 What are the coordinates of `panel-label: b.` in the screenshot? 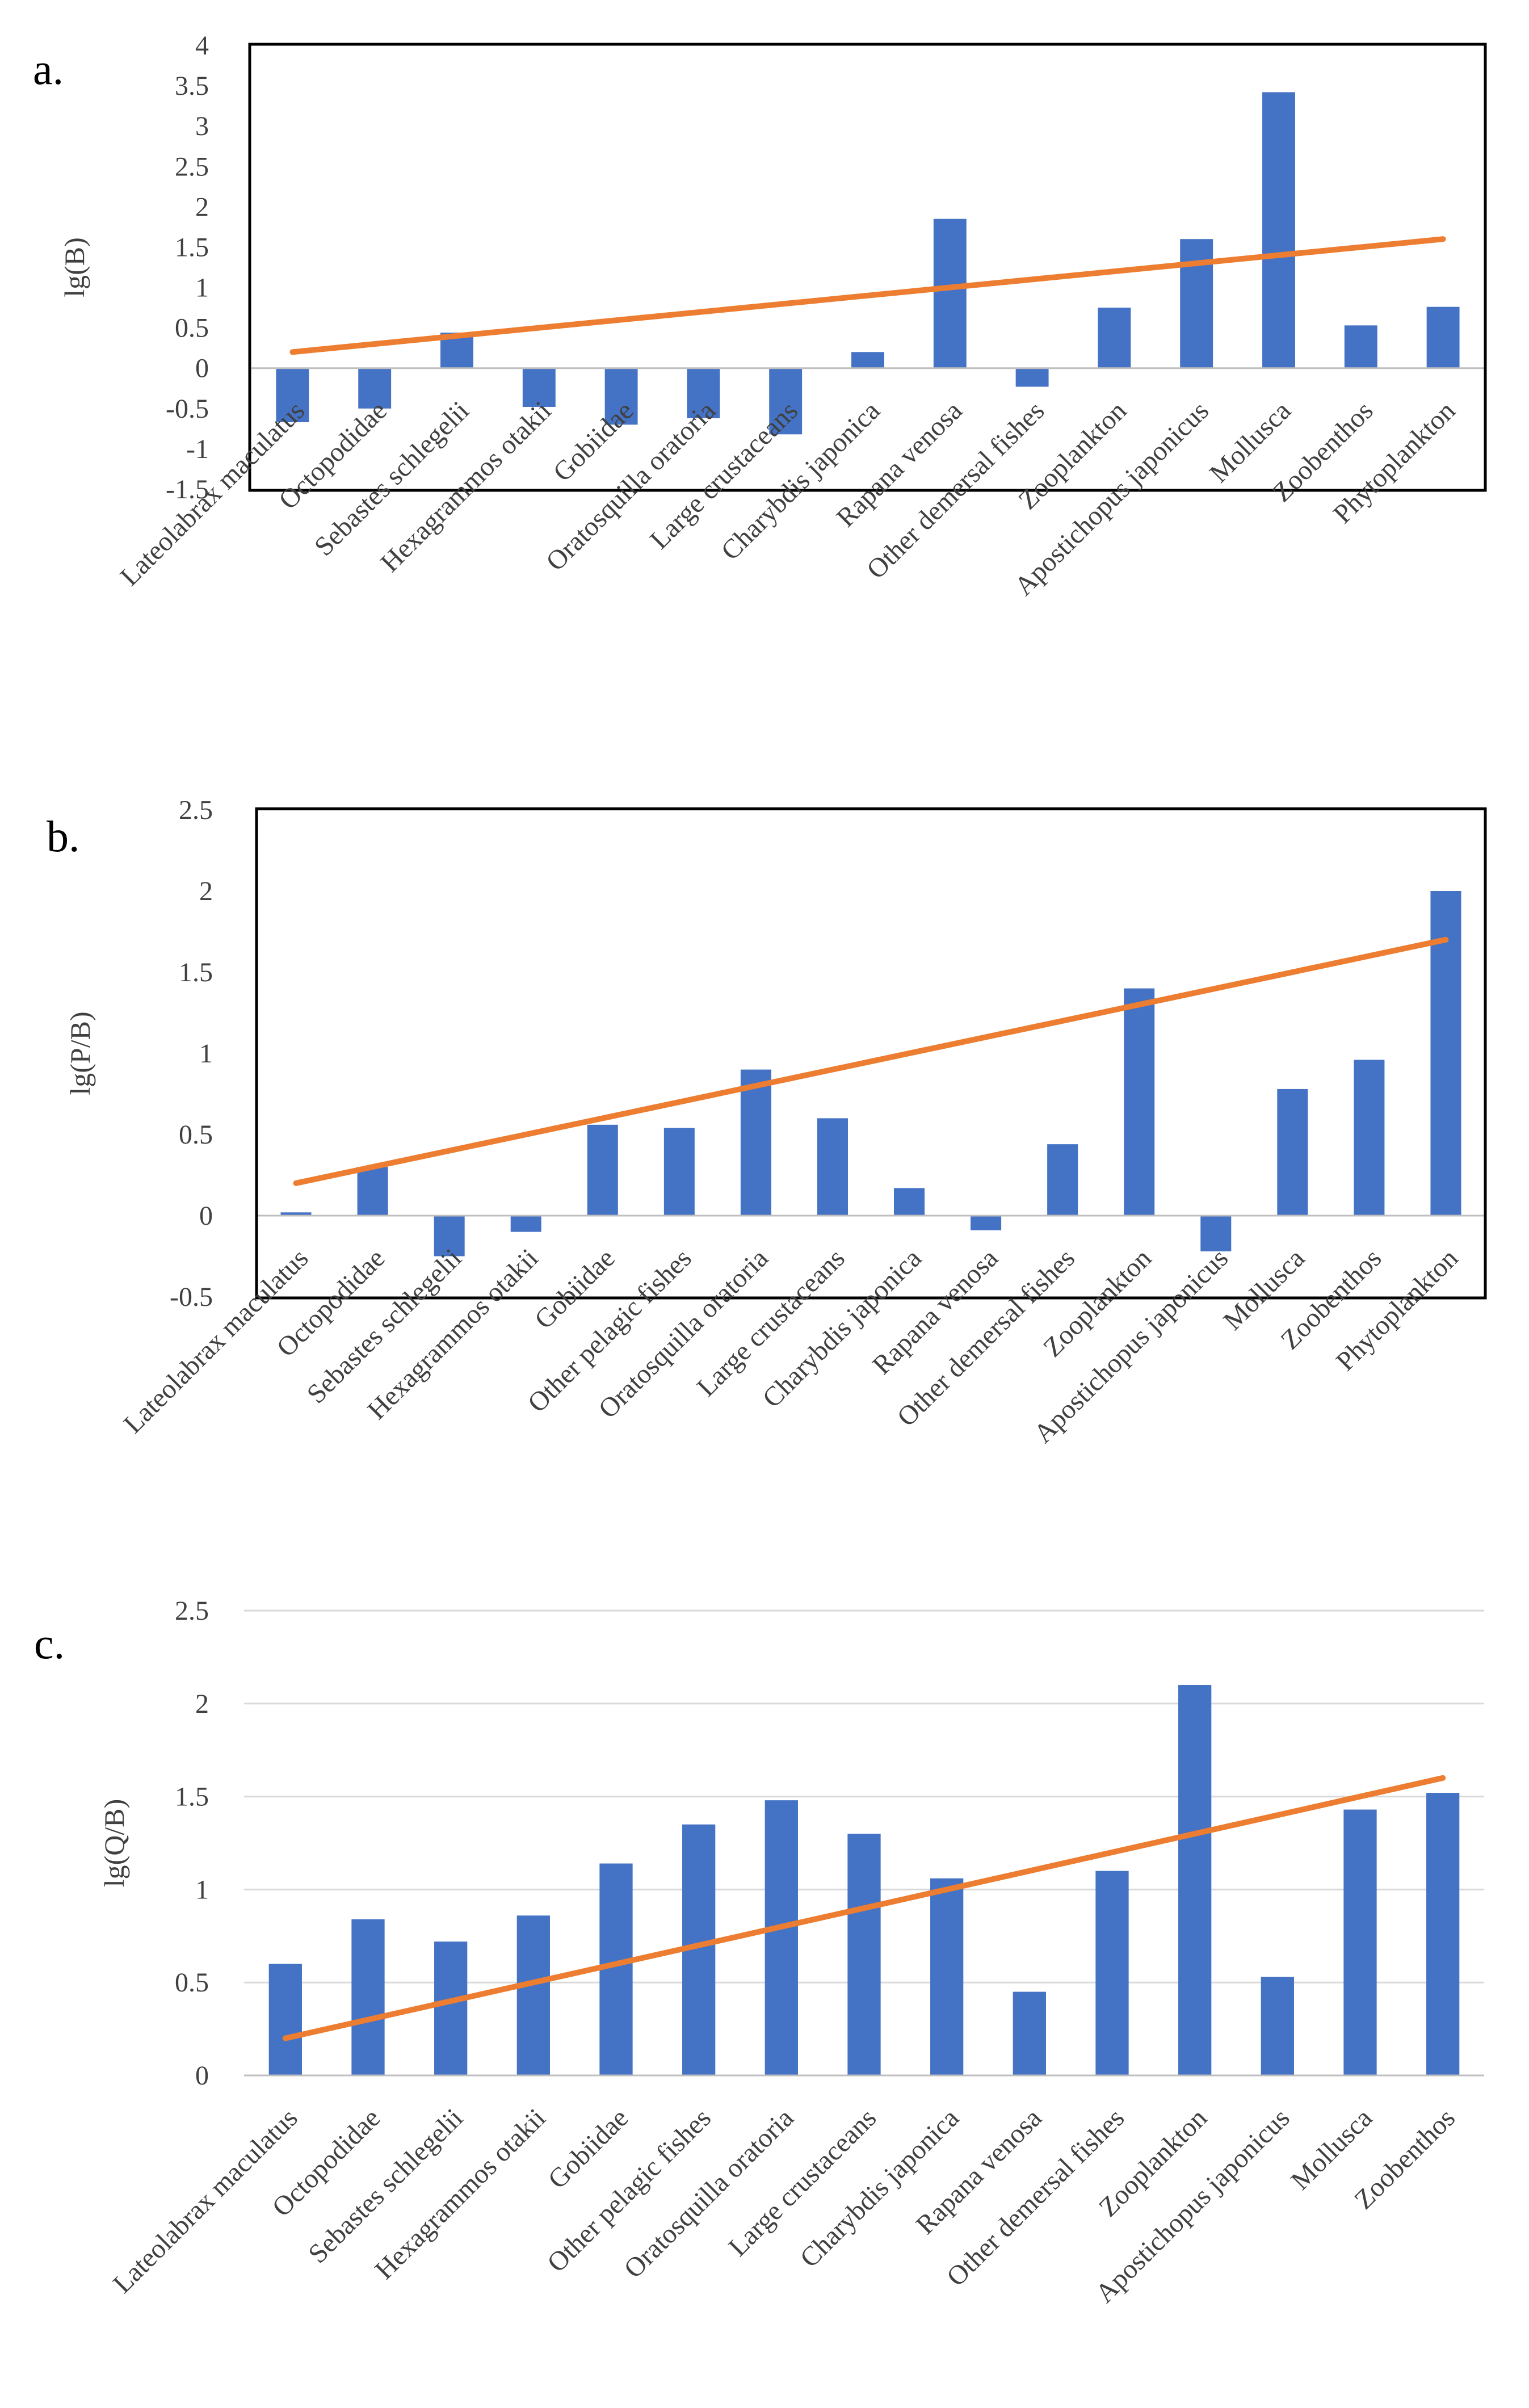 It's located at (63, 836).